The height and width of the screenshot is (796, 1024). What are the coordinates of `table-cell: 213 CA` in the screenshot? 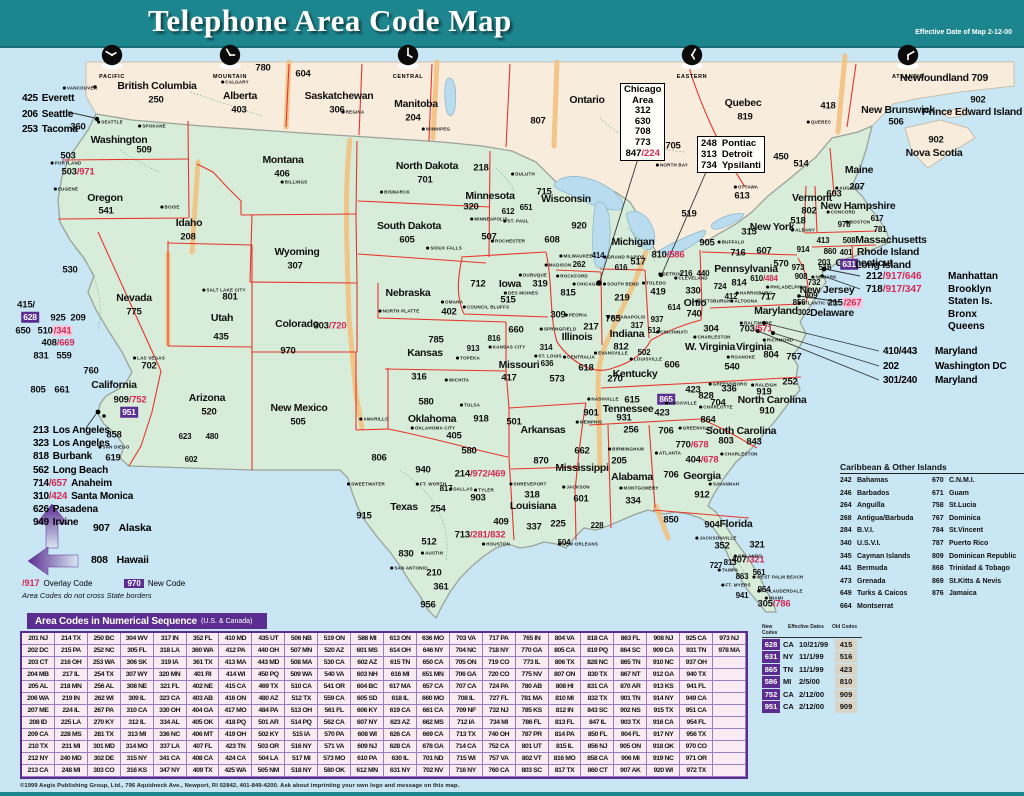 It's located at (38, 771).